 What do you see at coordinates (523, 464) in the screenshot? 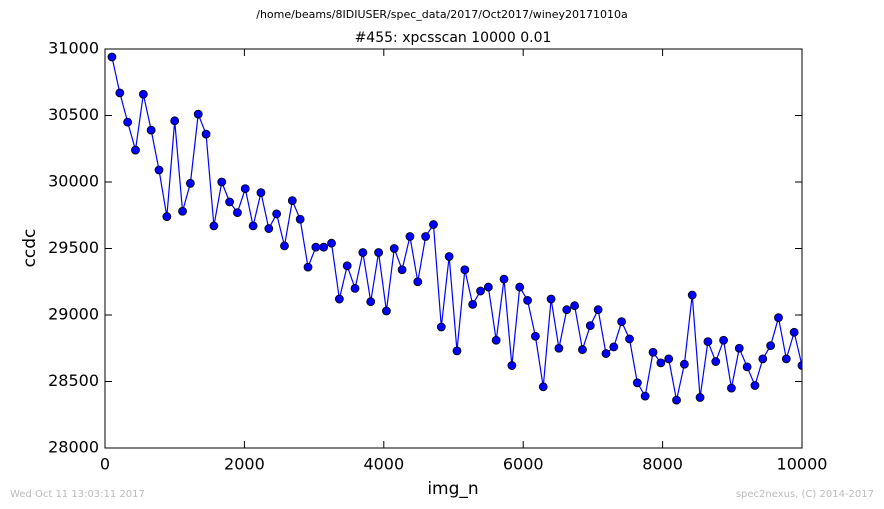
I see `x-tick-label: 6000` at bounding box center [523, 464].